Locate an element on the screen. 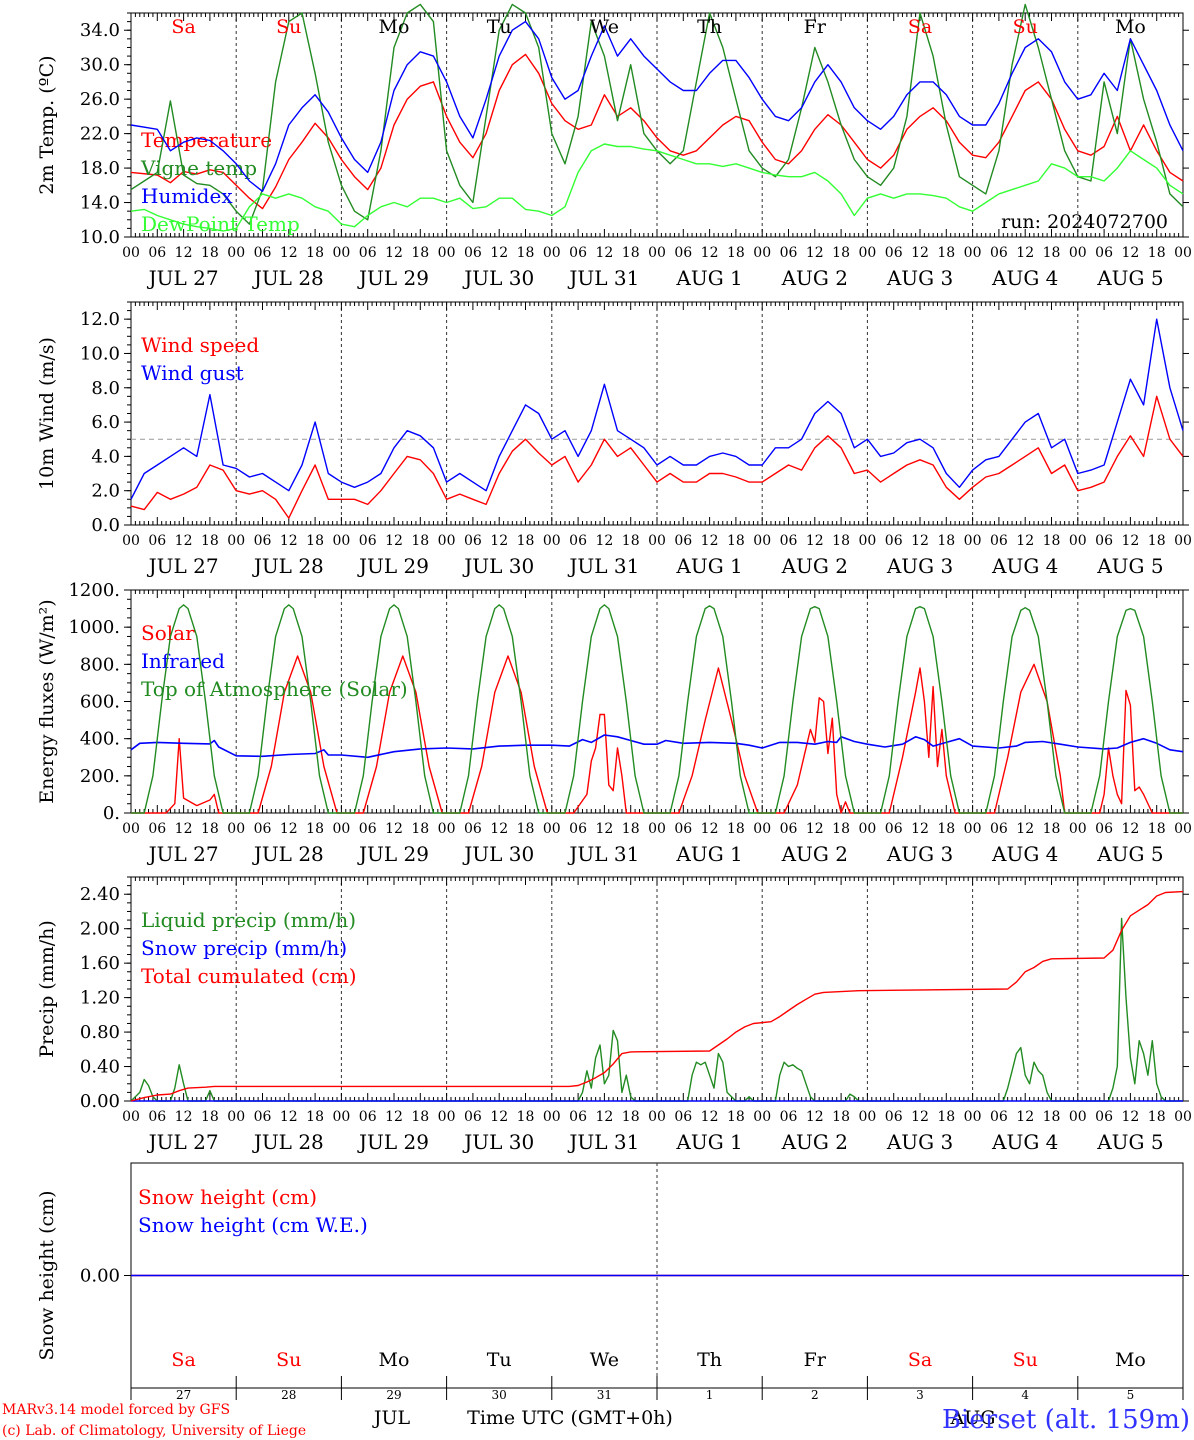 The width and height of the screenshot is (1194, 1440). weekday-label: Su is located at coordinates (288, 27).